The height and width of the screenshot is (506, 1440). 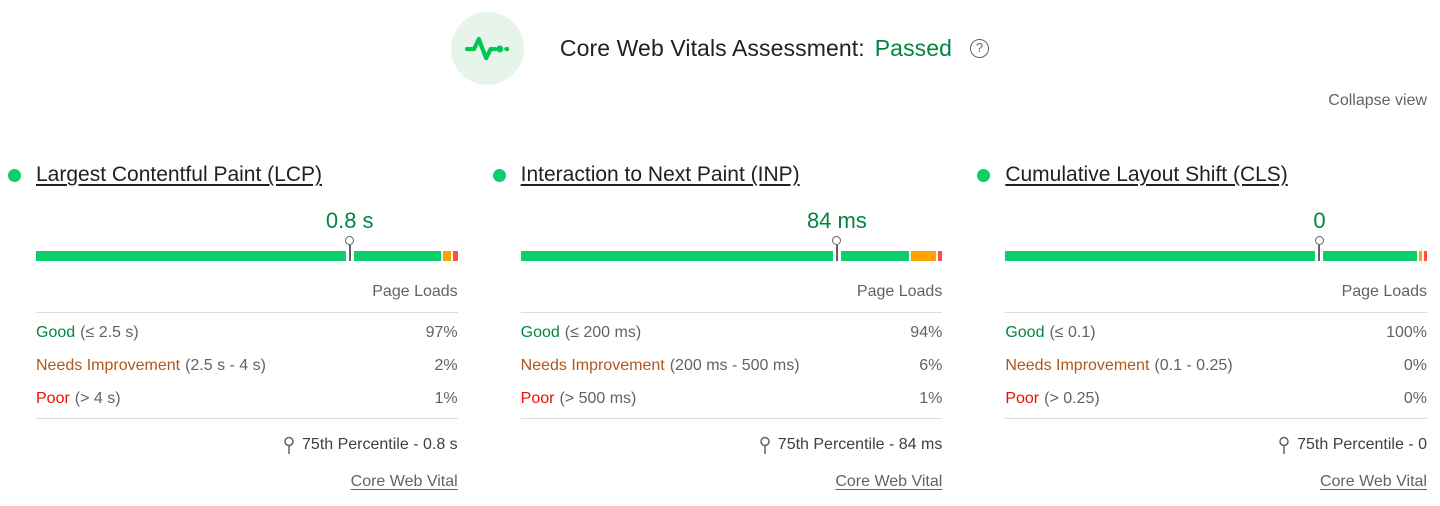 What do you see at coordinates (720, 101) in the screenshot?
I see `collapse-row: Collapse view` at bounding box center [720, 101].